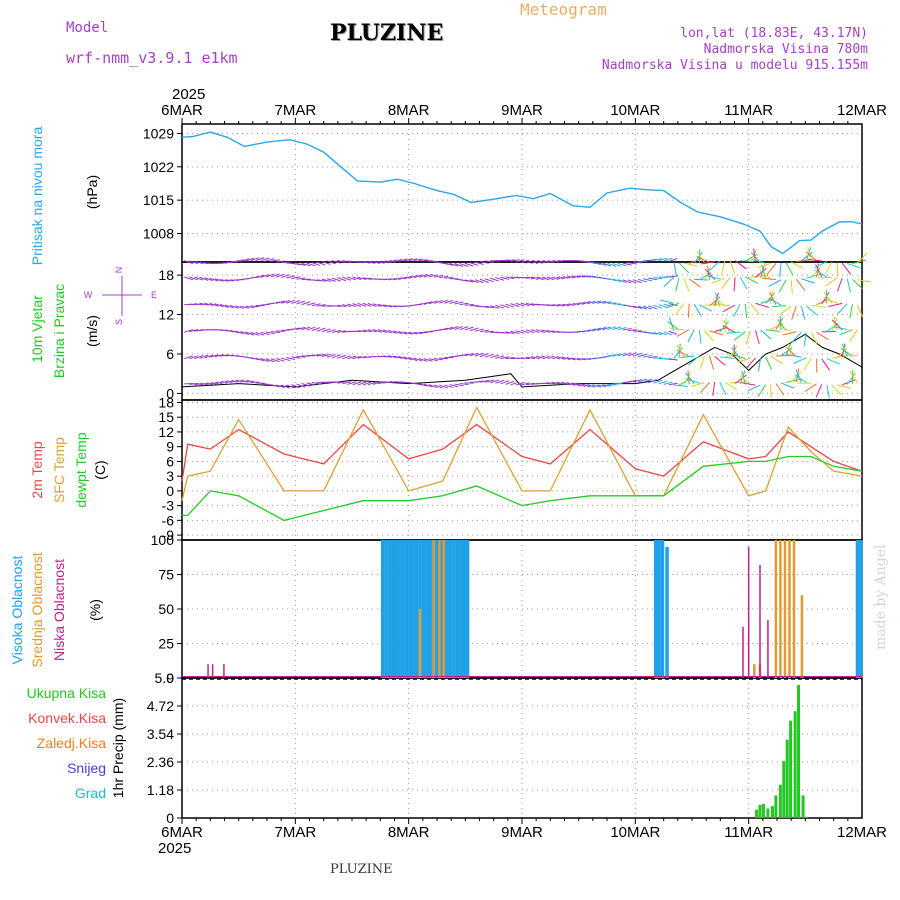 This screenshot has width=900, height=900. What do you see at coordinates (119, 270) in the screenshot?
I see `compass-north: N` at bounding box center [119, 270].